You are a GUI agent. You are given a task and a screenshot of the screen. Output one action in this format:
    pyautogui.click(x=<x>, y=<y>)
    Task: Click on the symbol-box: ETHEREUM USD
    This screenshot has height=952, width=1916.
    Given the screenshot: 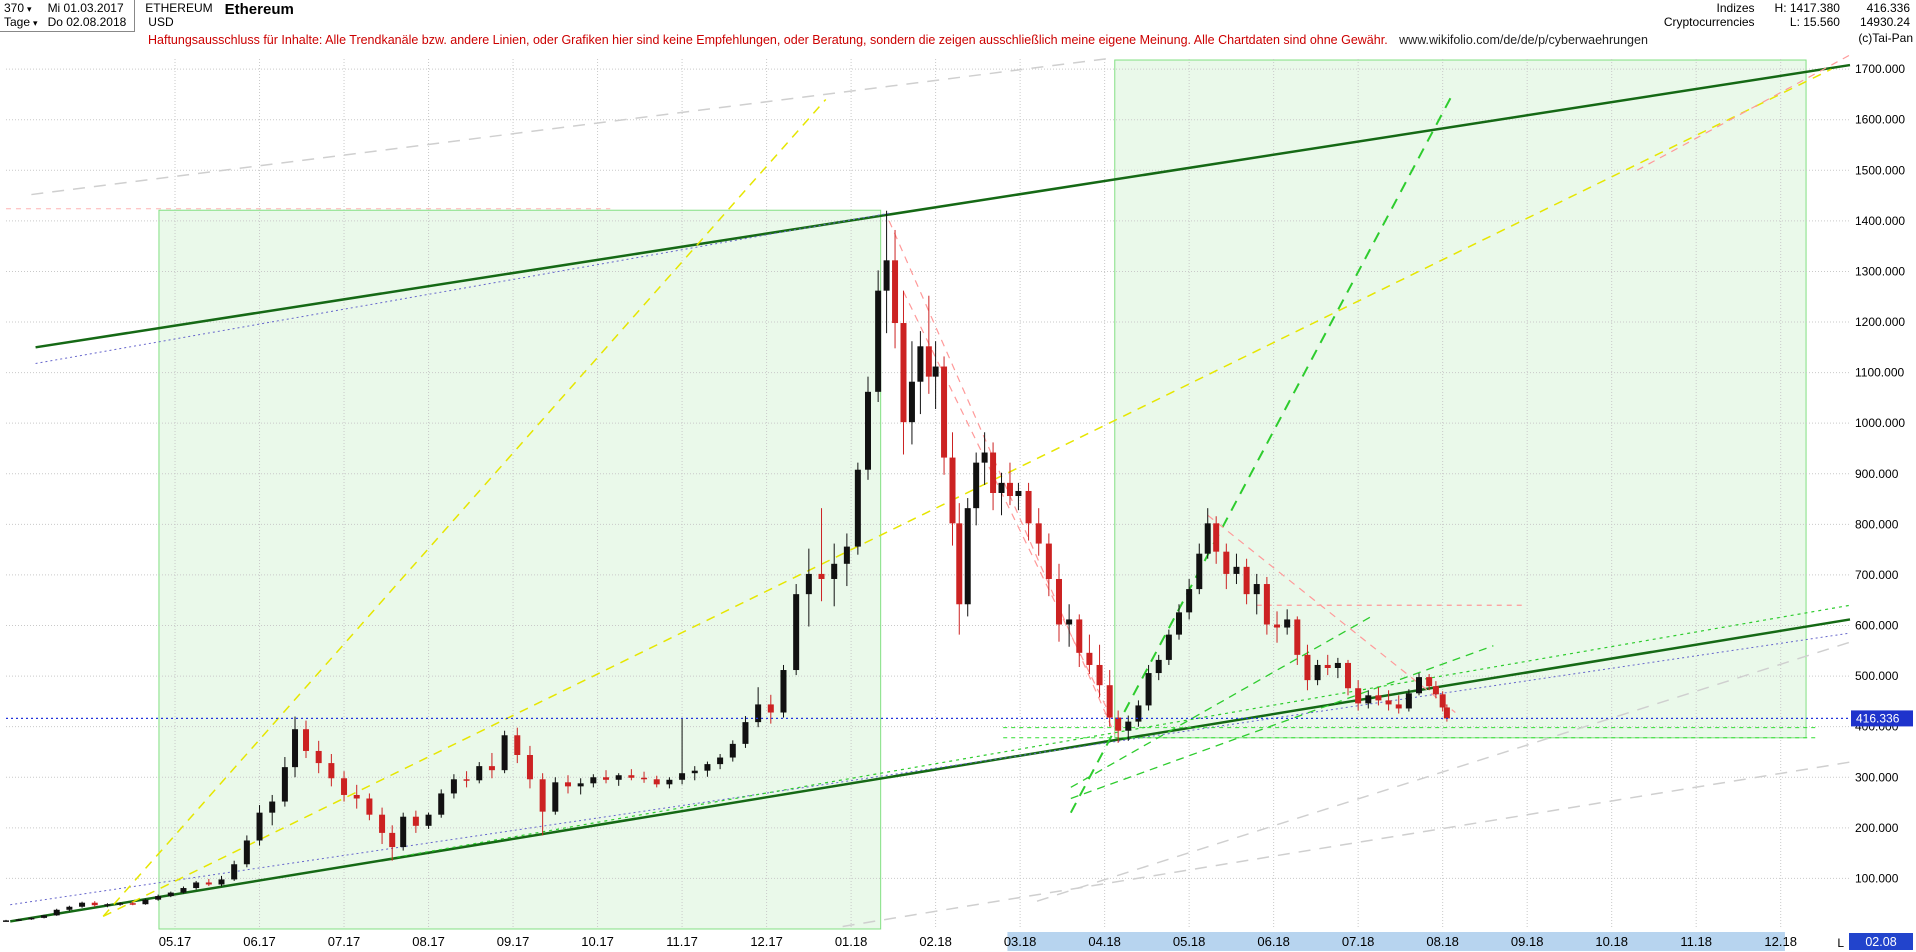 What is the action you would take?
    pyautogui.click(x=178, y=14)
    